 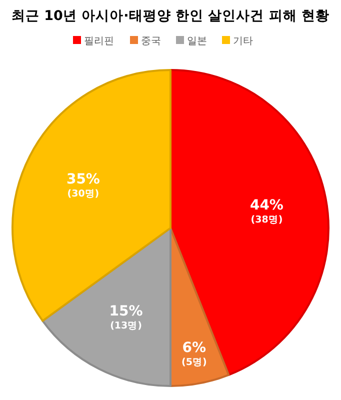 What do you see at coordinates (243, 41) in the screenshot?
I see `legend-label: 기타` at bounding box center [243, 41].